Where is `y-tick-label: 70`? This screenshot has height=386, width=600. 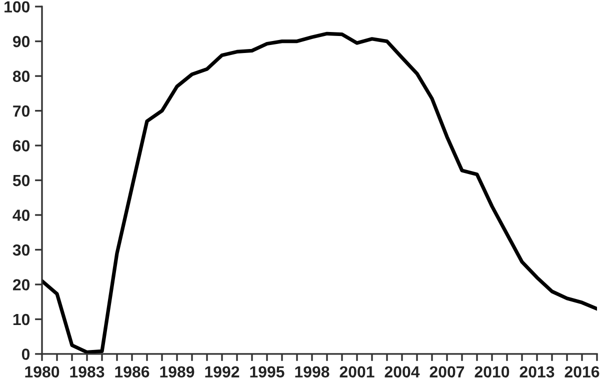
y-tick-label: 70 is located at coordinates (21, 111).